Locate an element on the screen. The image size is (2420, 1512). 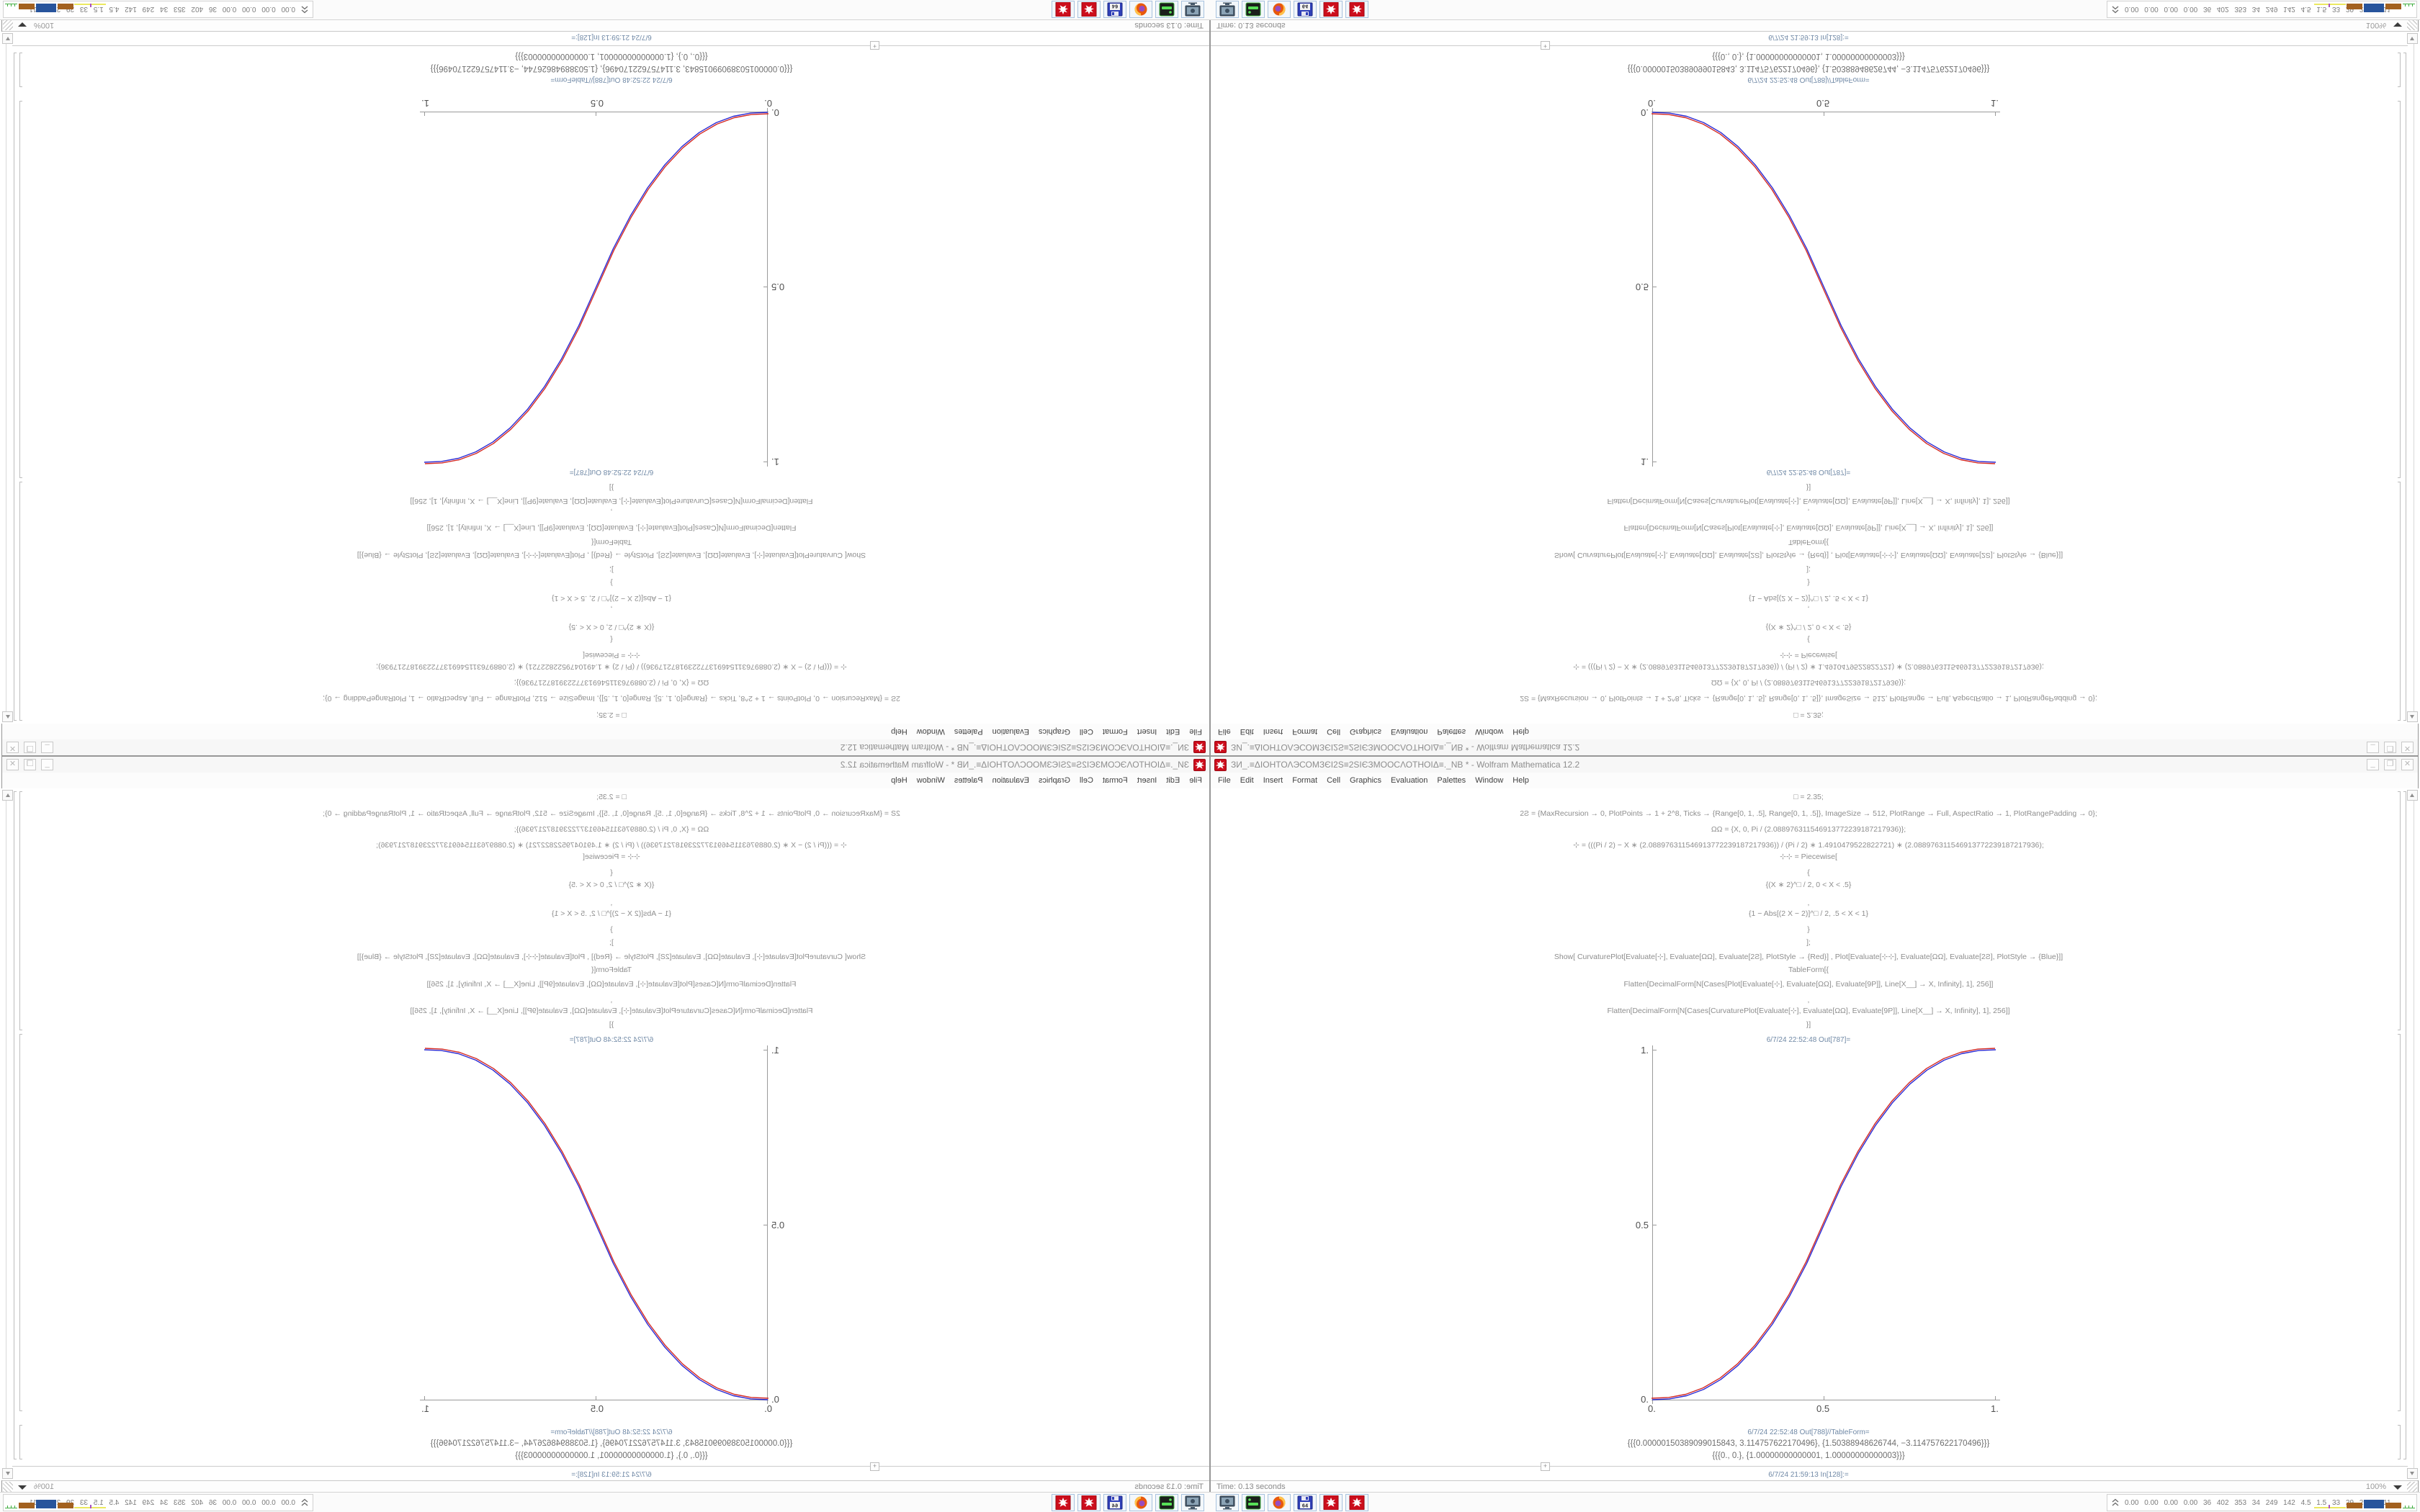
resize-grip is located at coordinates (8, 1487).